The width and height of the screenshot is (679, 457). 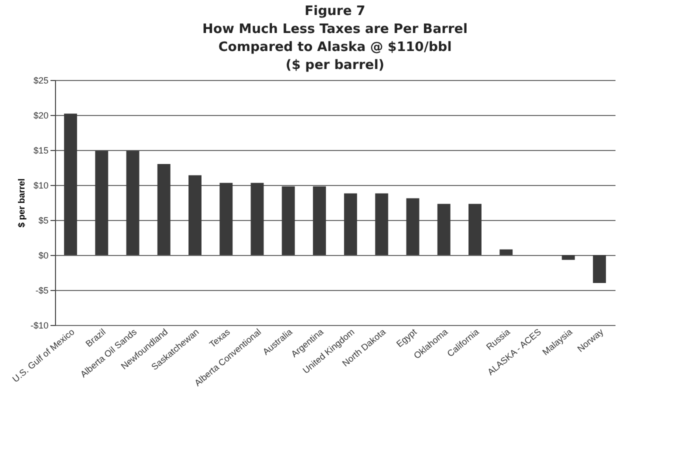 I want to click on y-tick-label: $0, so click(x=43, y=255).